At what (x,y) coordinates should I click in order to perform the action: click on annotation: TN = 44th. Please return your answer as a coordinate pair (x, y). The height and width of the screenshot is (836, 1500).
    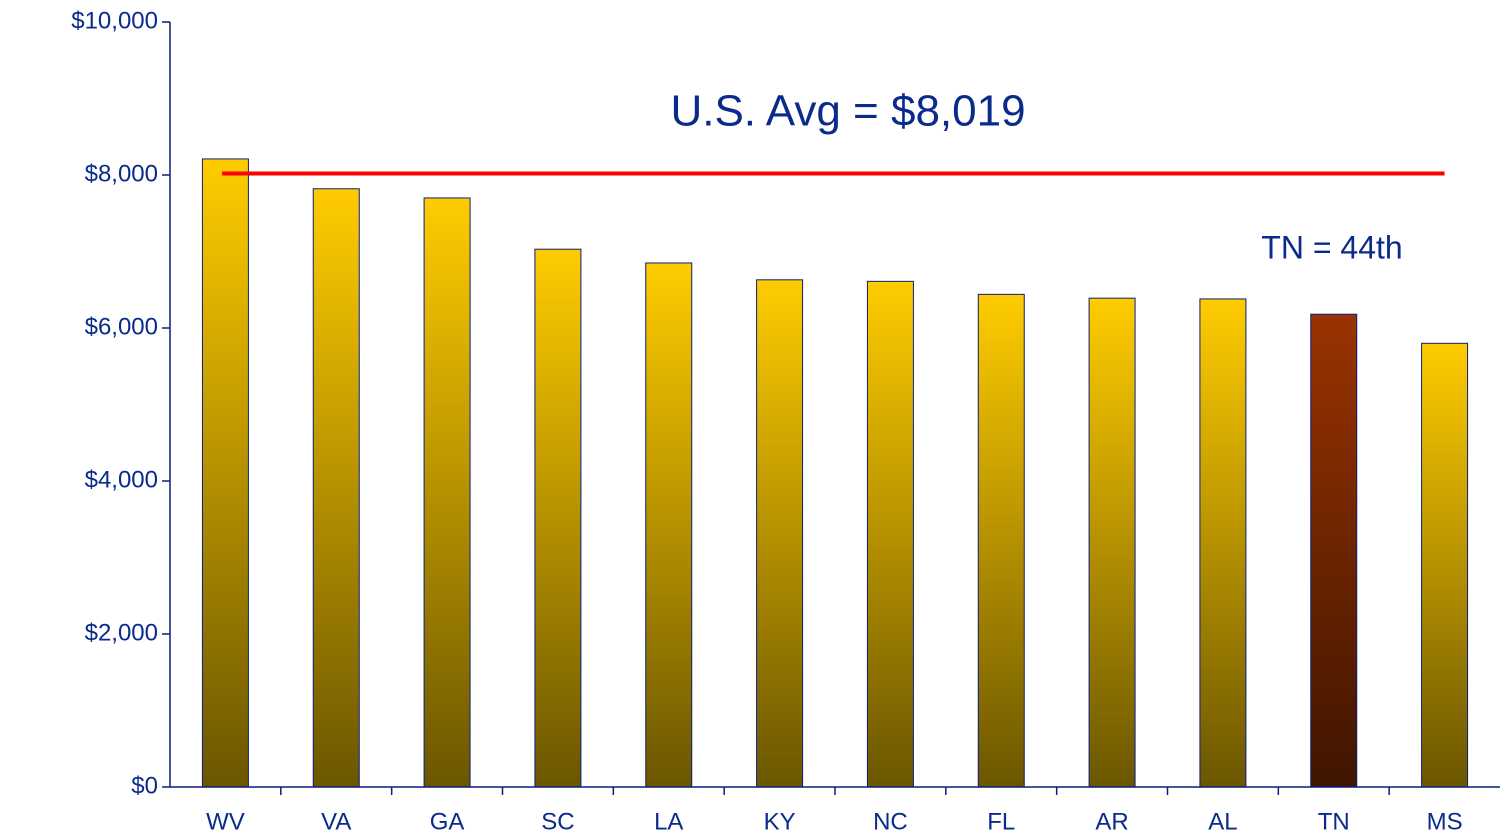
    Looking at the image, I should click on (1331, 247).